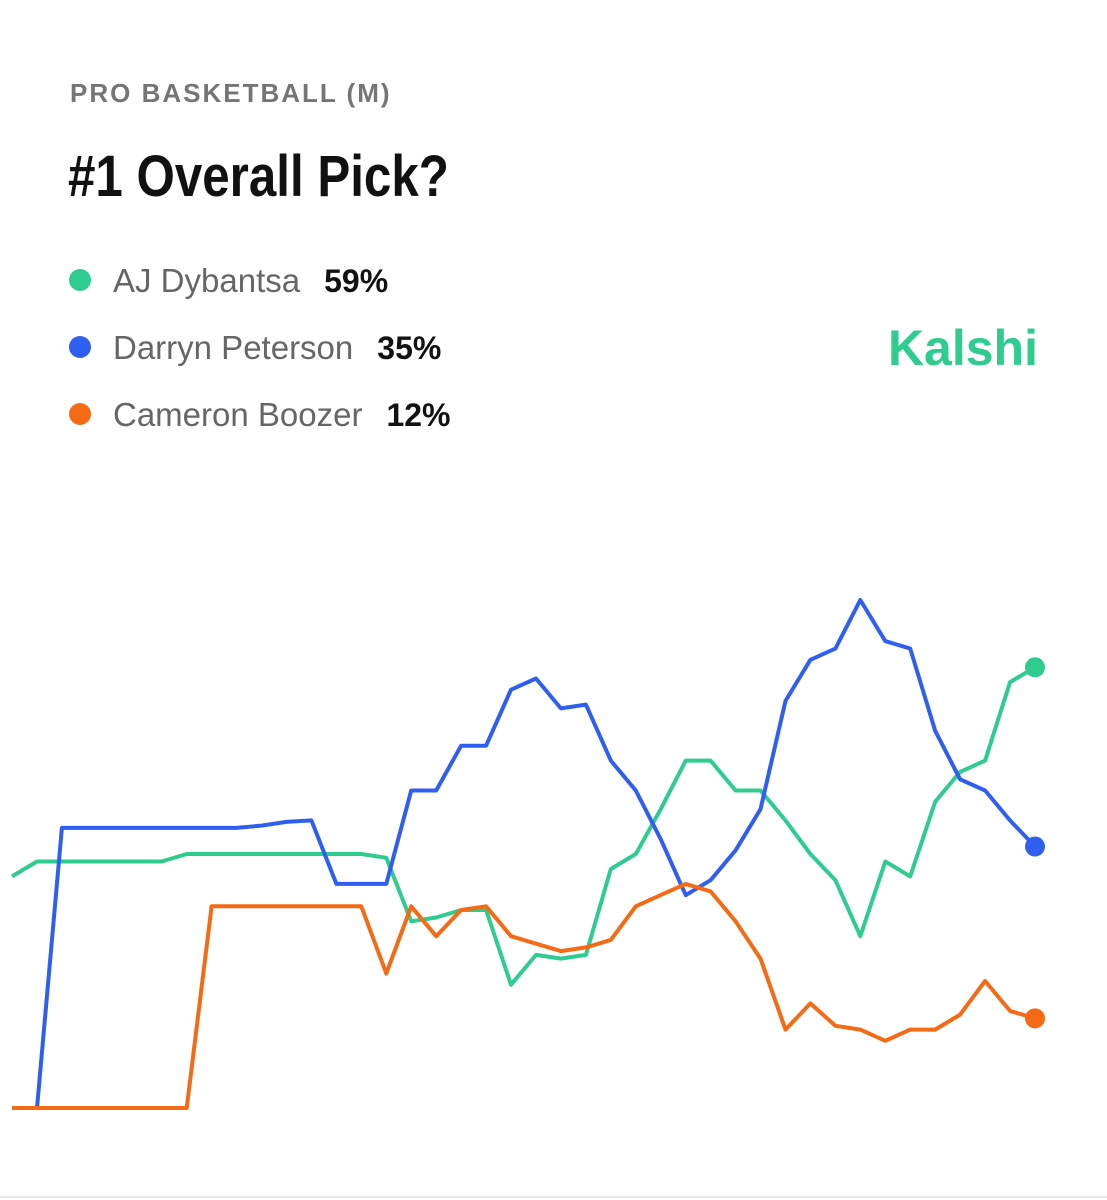  I want to click on legend-label: AJ Dybantsa, so click(207, 280).